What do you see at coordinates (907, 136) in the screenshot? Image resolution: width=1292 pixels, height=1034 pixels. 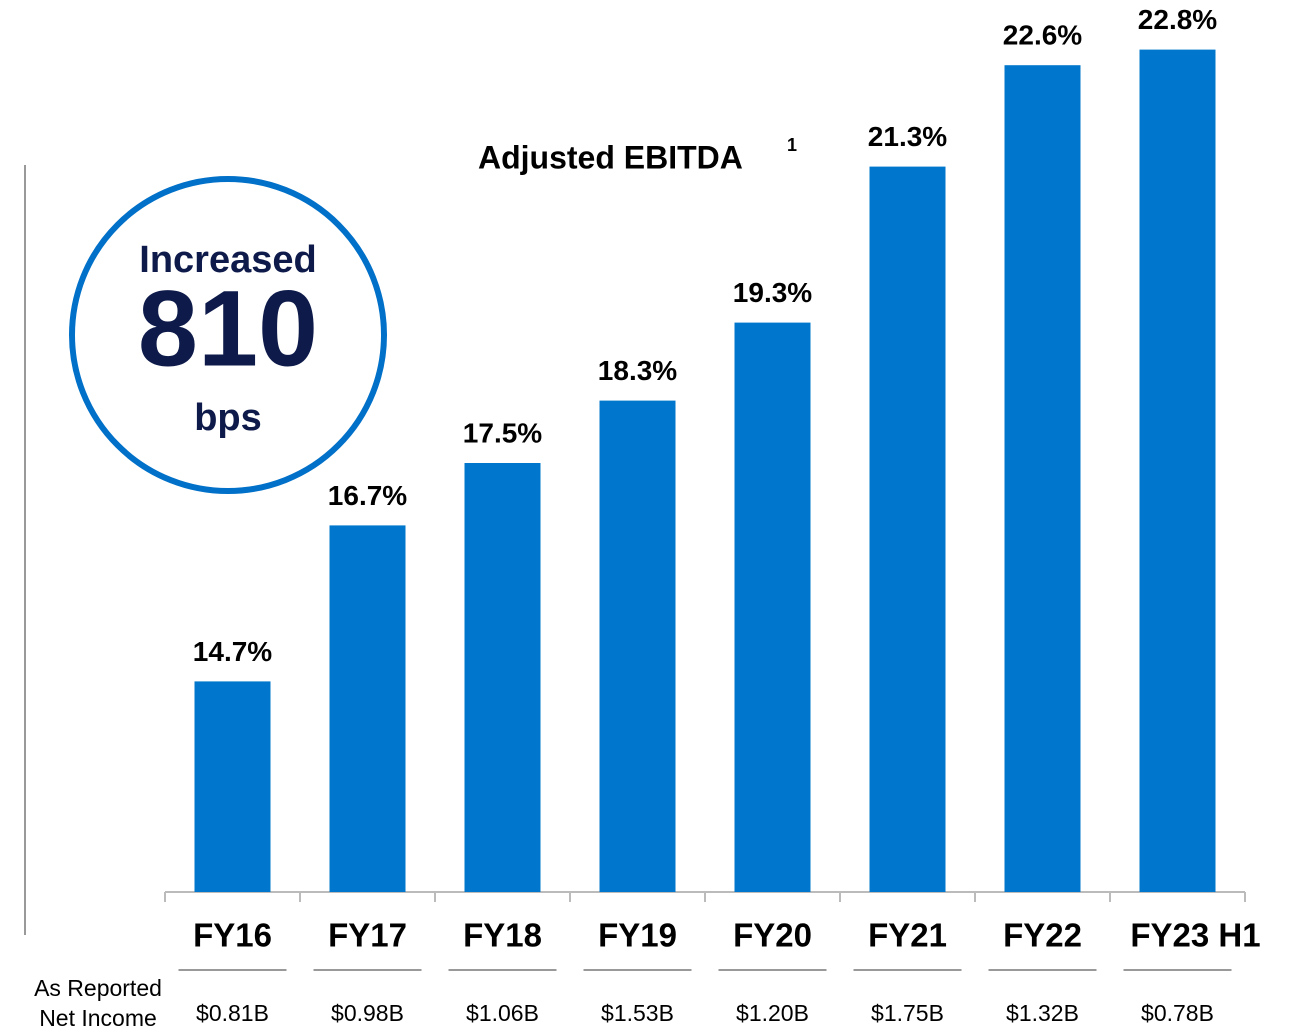 I see `data-label: 21.3%` at bounding box center [907, 136].